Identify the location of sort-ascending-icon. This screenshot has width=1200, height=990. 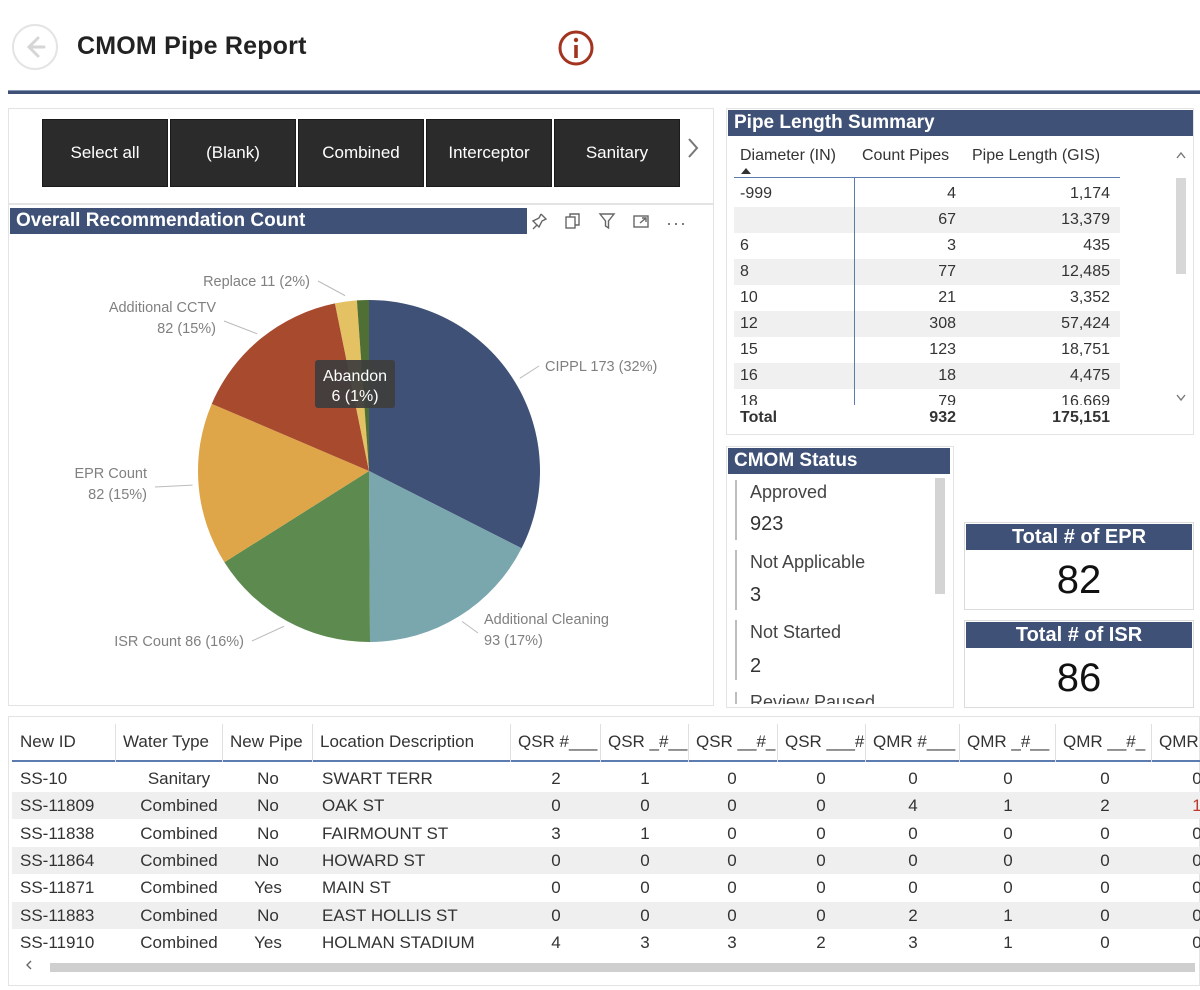
(746, 171).